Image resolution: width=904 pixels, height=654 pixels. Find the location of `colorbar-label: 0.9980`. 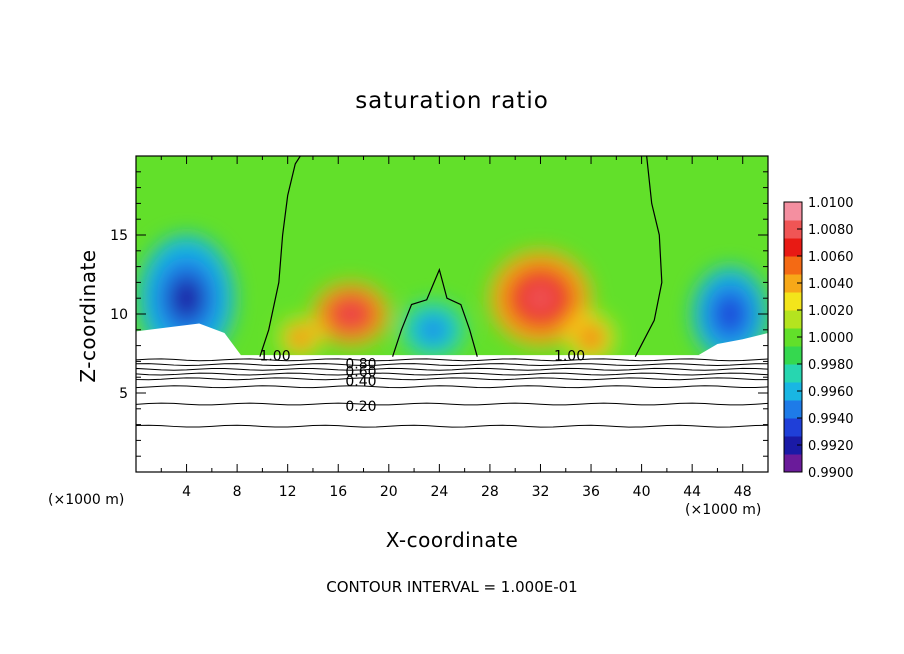

colorbar-label: 0.9980 is located at coordinates (831, 365).